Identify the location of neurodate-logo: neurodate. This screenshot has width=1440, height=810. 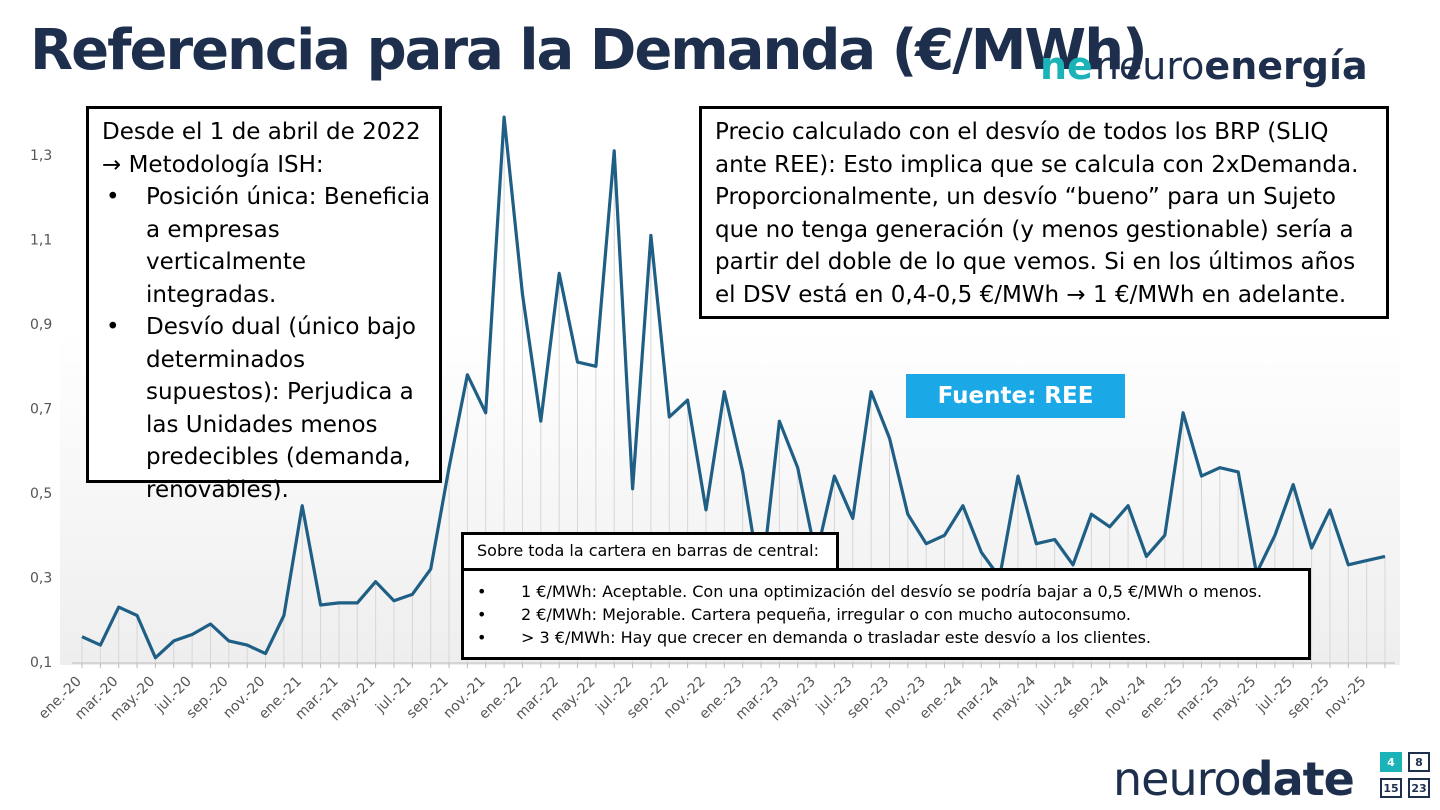
(1234, 779).